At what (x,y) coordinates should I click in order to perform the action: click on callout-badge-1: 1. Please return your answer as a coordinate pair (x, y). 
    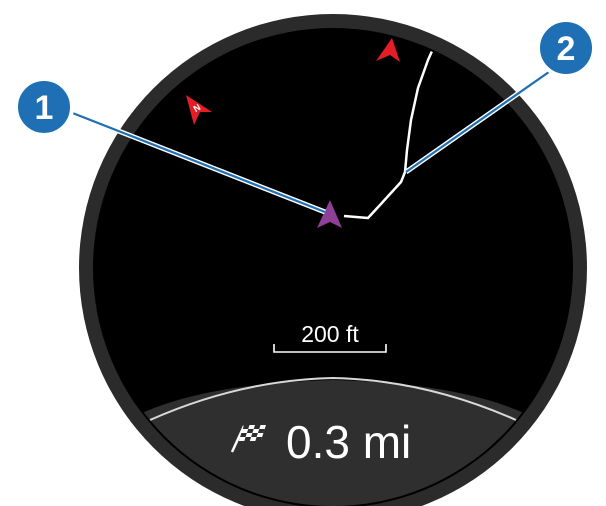
    Looking at the image, I should click on (44, 107).